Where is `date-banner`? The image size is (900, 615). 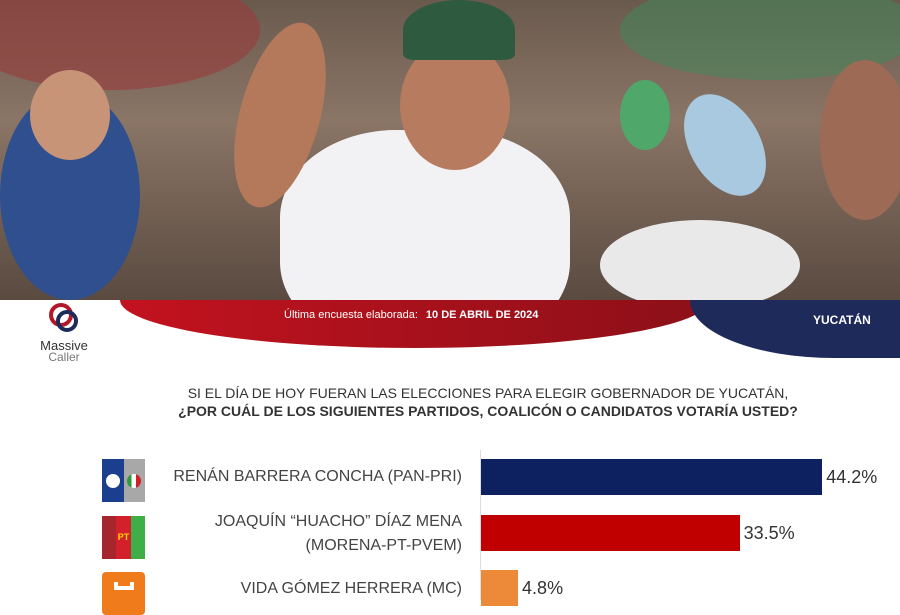 date-banner is located at coordinates (415, 324).